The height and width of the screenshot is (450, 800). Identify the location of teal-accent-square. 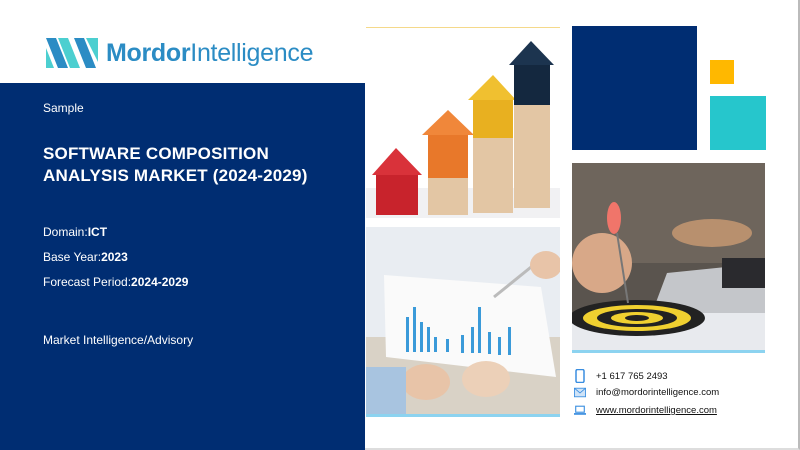
(738, 123).